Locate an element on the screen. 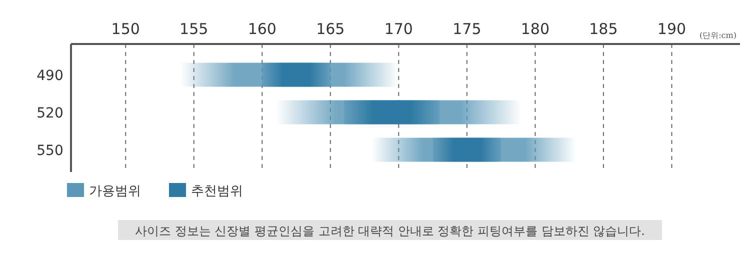  x-tick-label: 175 is located at coordinates (467, 29).